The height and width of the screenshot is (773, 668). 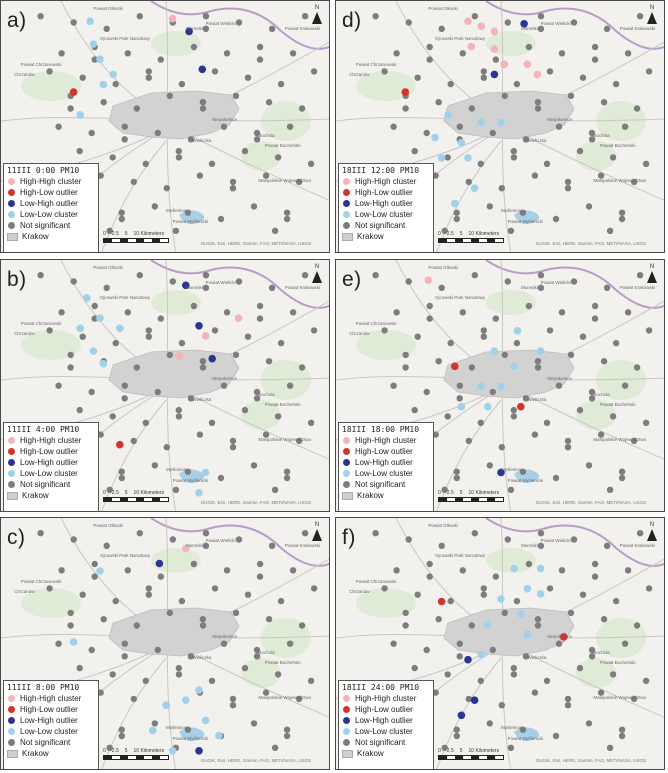 I want to click on legend-item-krakow: Krakow, so click(x=386, y=753).